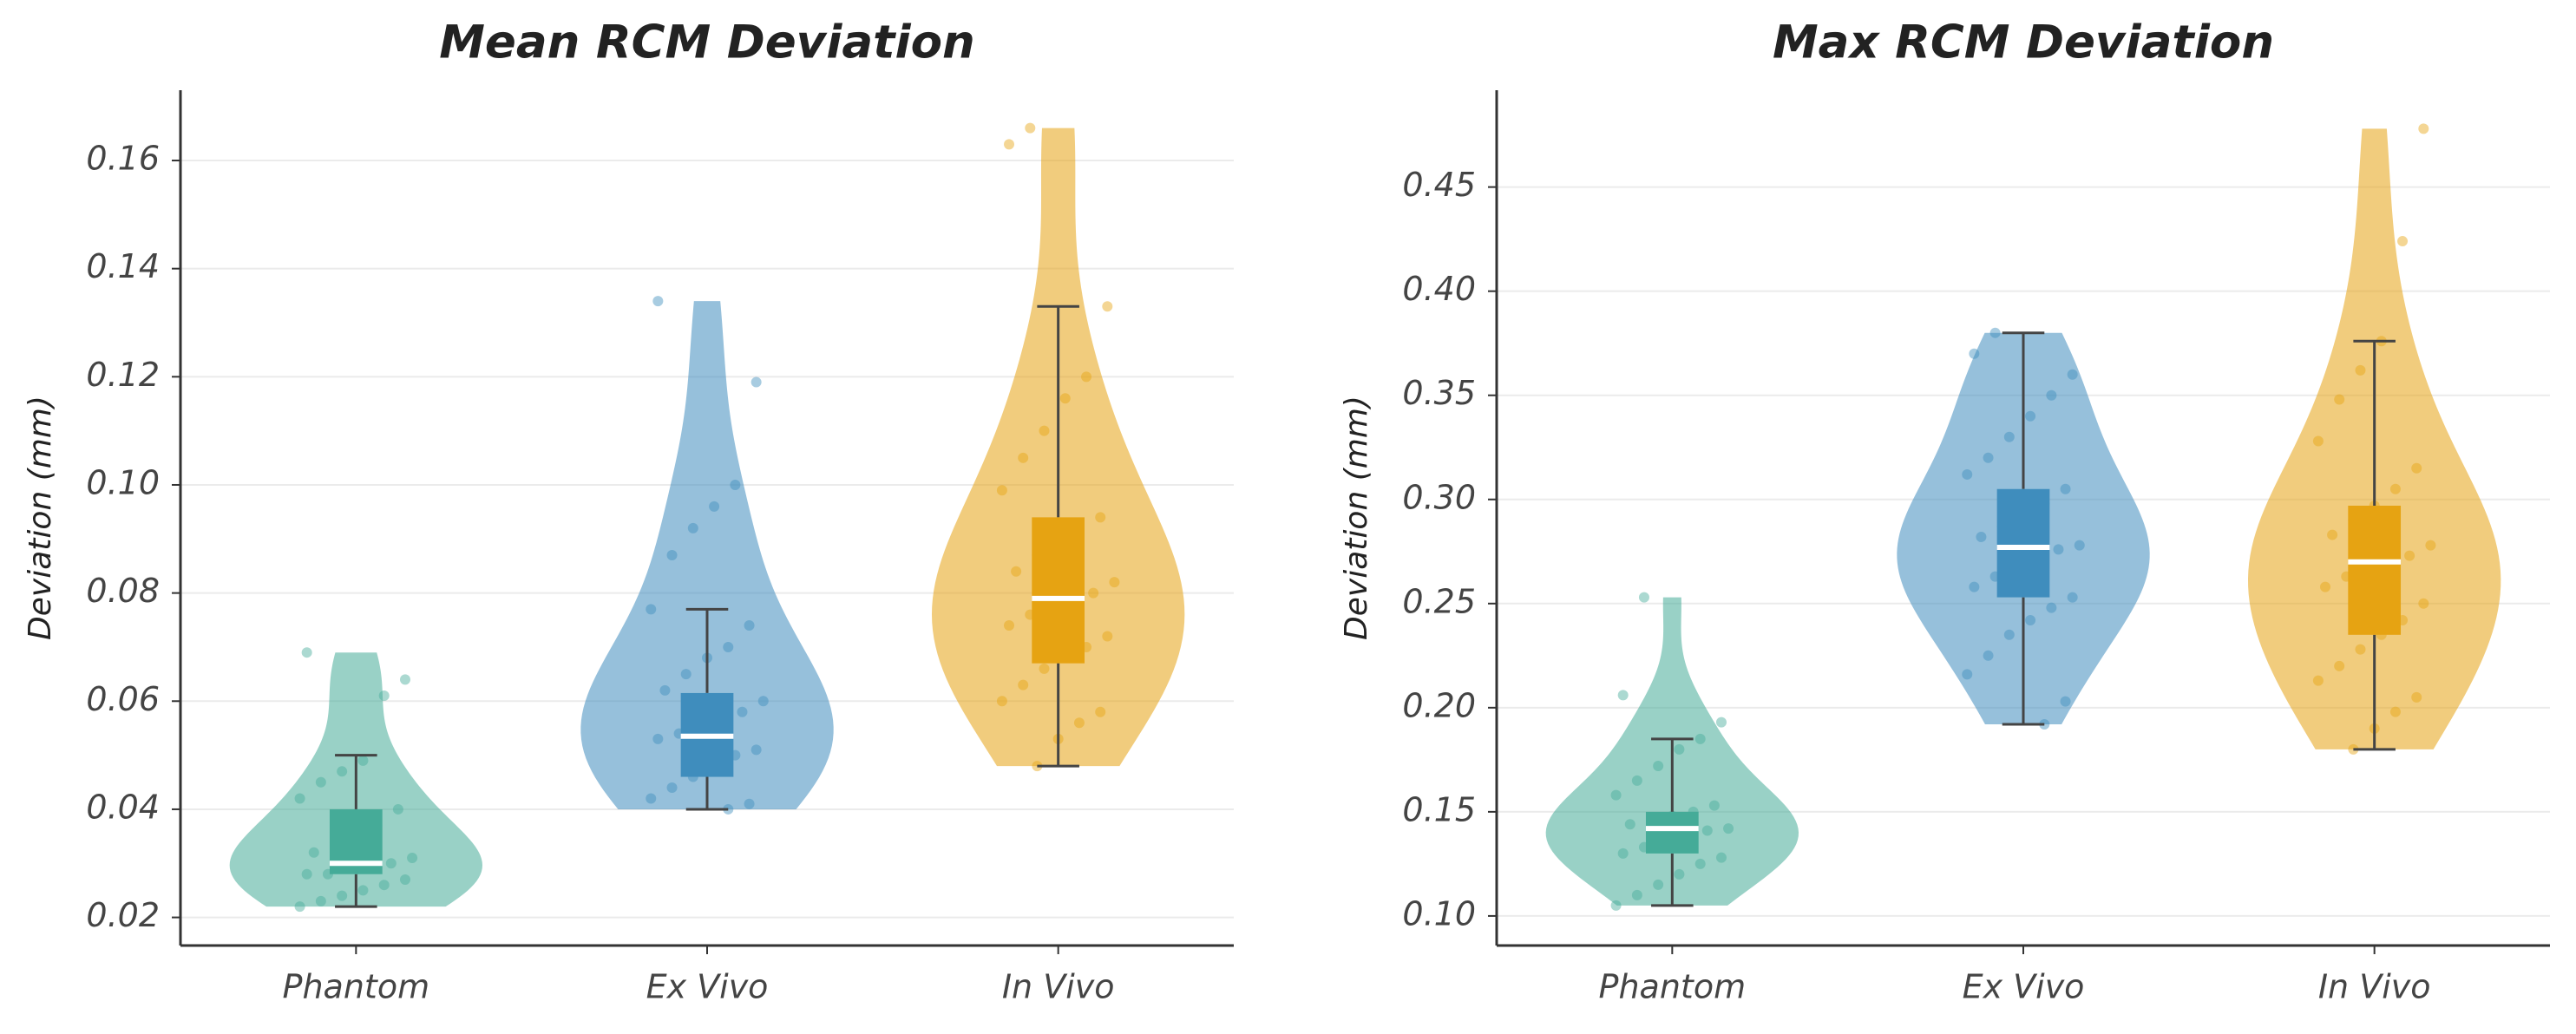 Image resolution: width=2576 pixels, height=1034 pixels. Describe the element at coordinates (1439, 289) in the screenshot. I see `y-tick-label: 0.40` at that location.